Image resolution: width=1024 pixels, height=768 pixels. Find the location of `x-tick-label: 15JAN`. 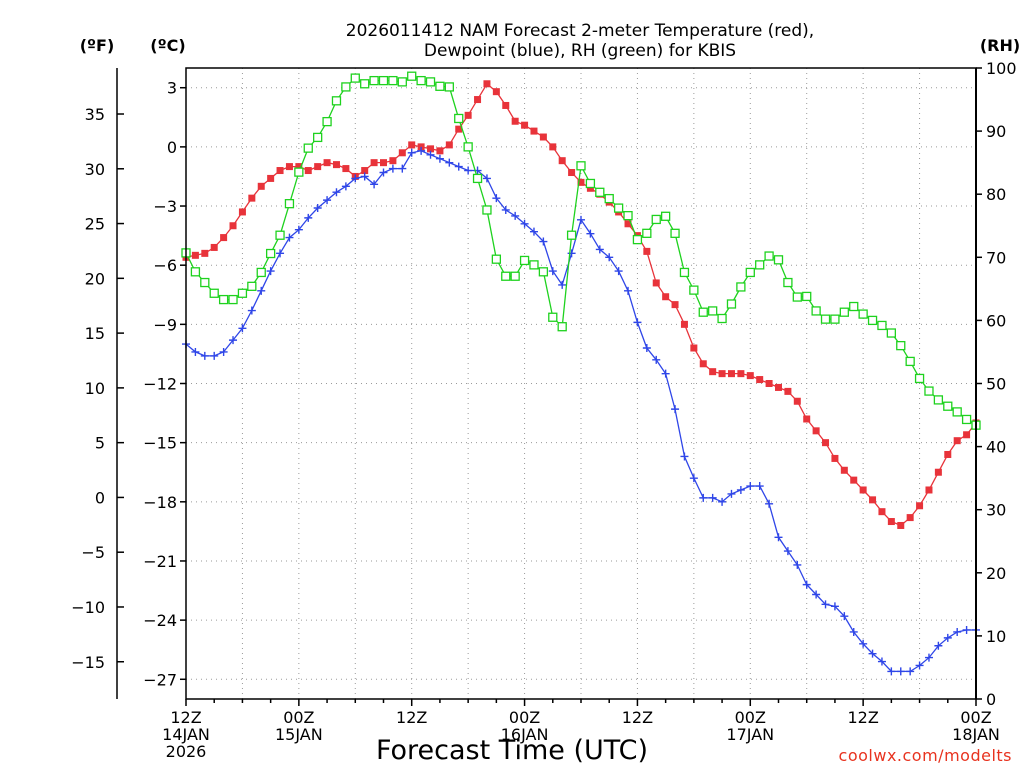

x-tick-label: 15JAN is located at coordinates (299, 734).